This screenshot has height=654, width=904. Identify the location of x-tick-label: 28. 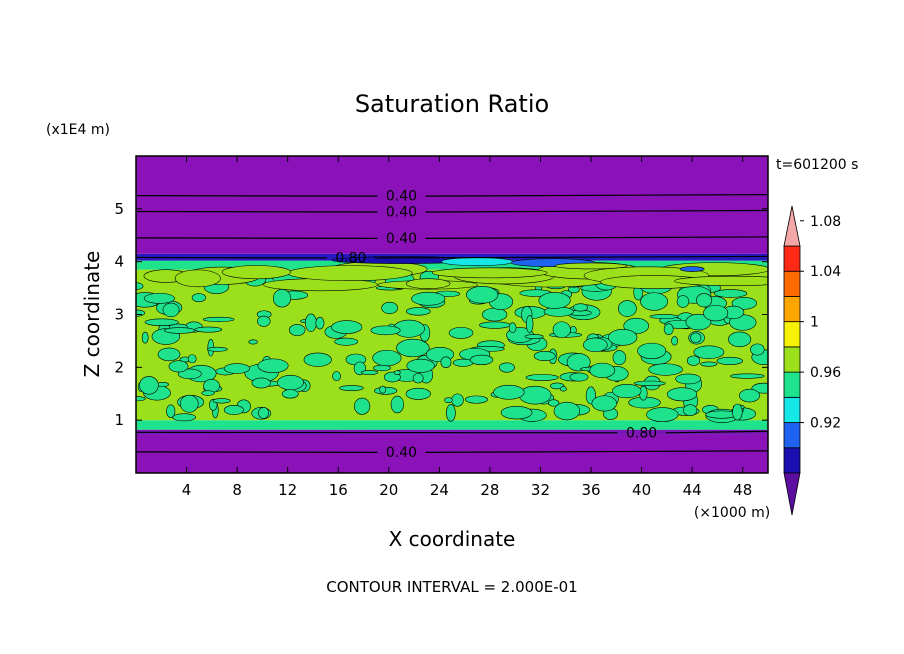
(489, 490).